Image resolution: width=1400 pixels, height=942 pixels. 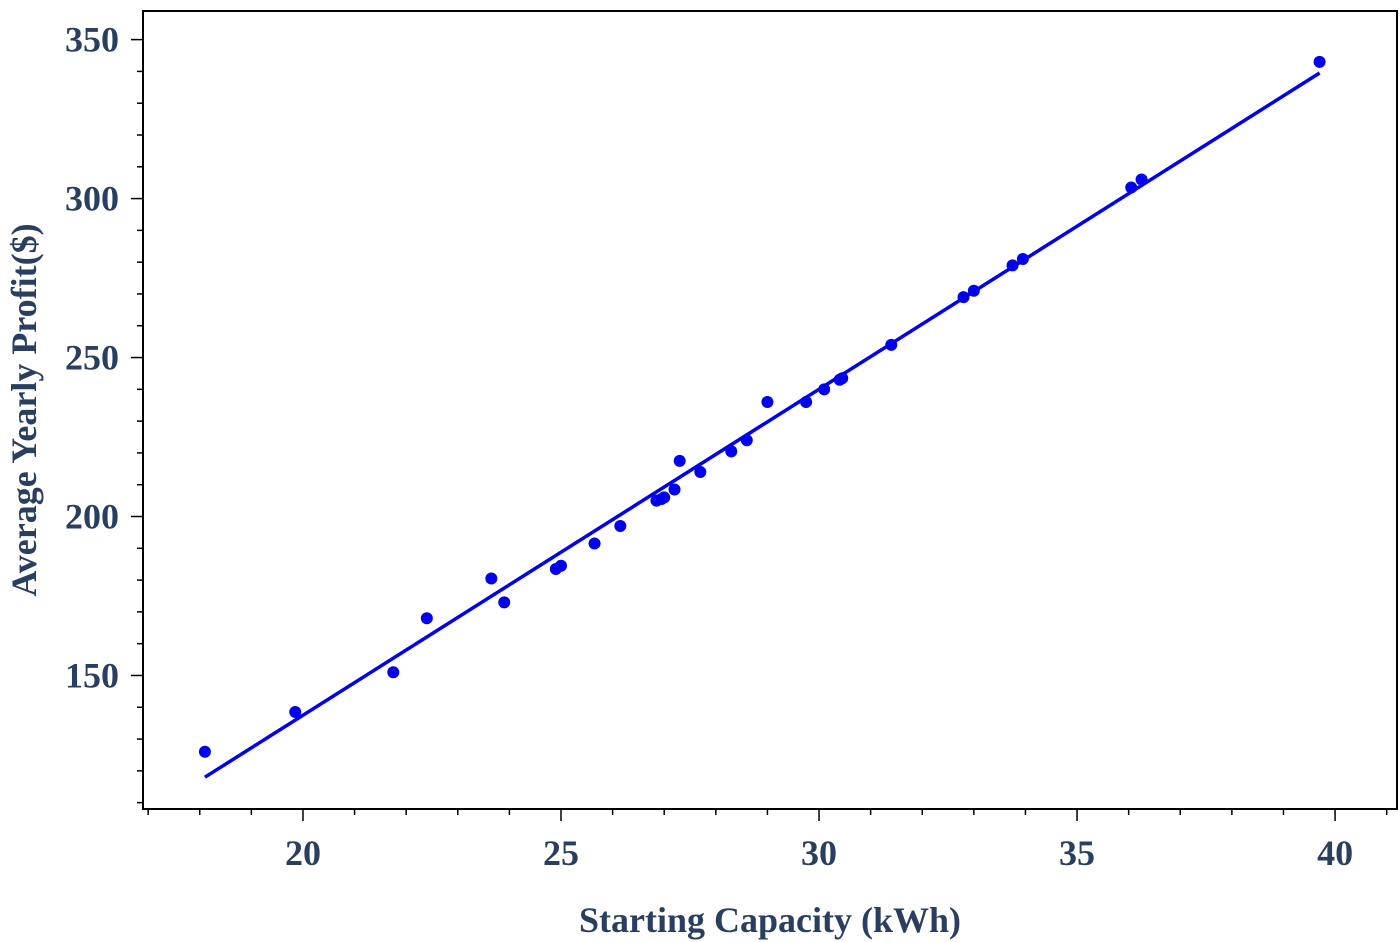 I want to click on y-axis: 150 200 250 300 350, so click(x=104, y=412).